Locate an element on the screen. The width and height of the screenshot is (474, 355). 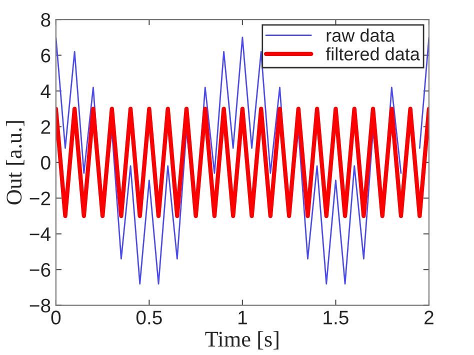
x-tick-label: 0.5 is located at coordinates (149, 317).